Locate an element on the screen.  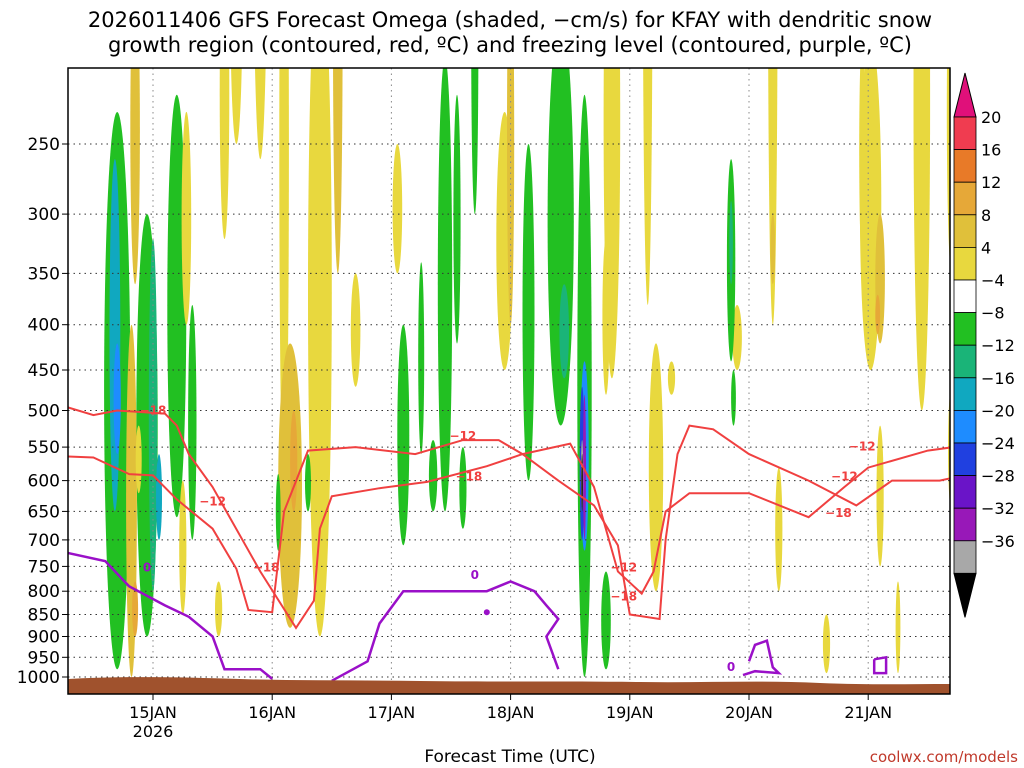
colorbar-label-6: −4 is located at coordinates (993, 280).